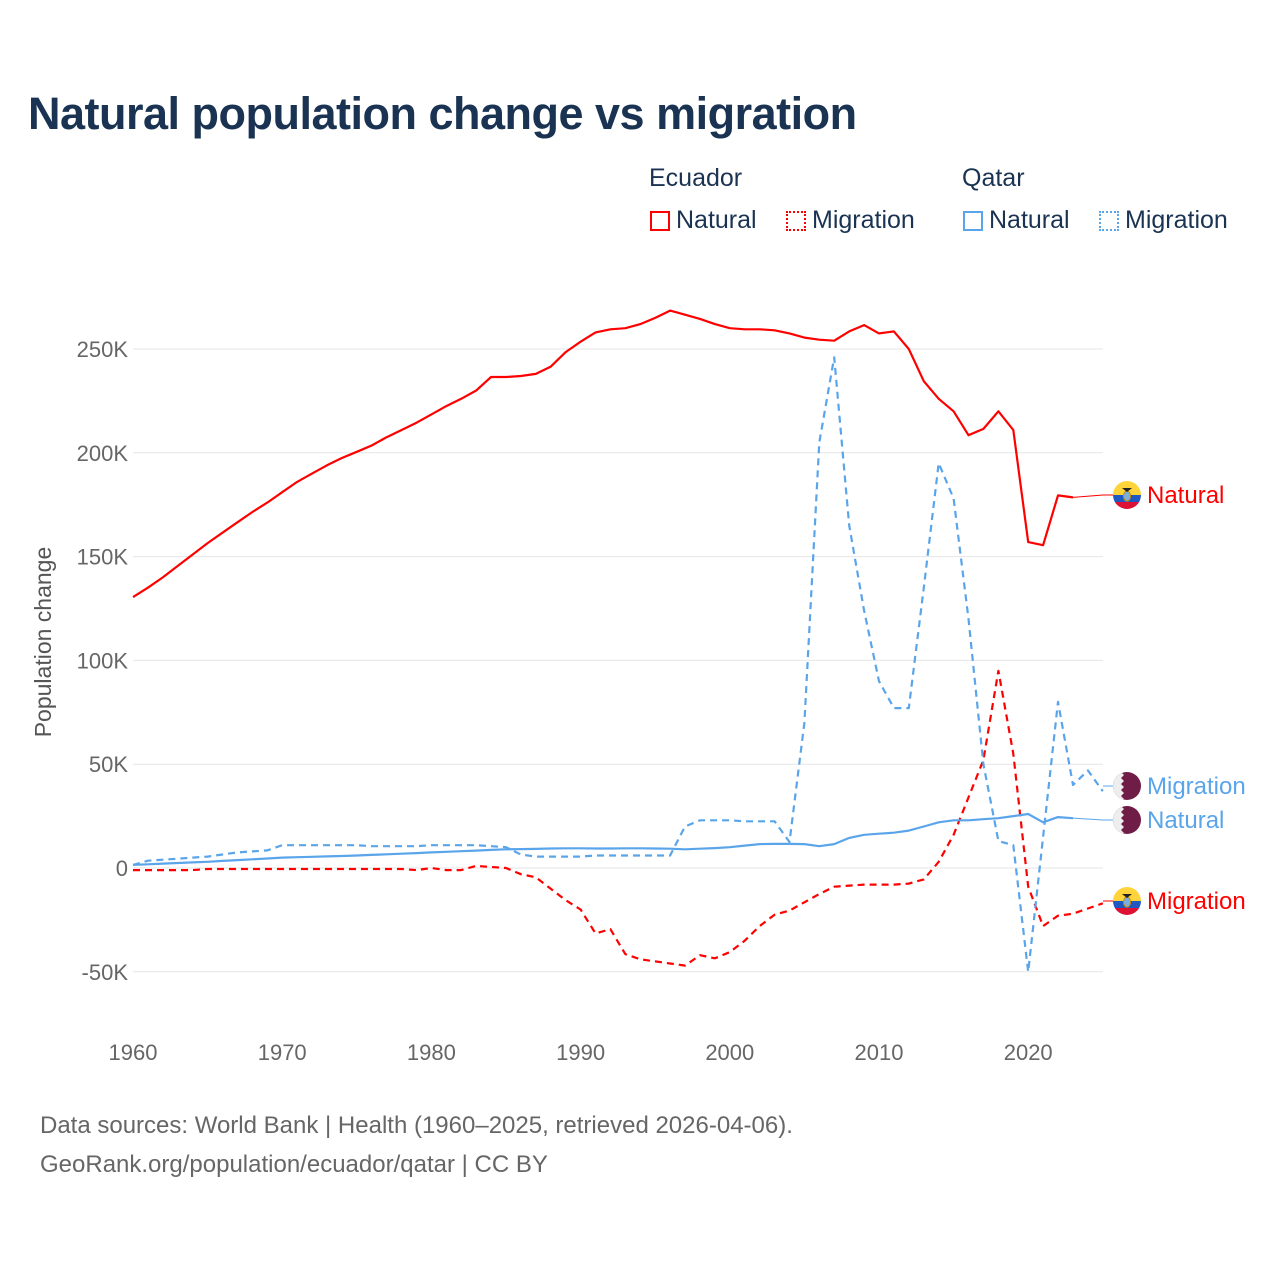 The width and height of the screenshot is (1280, 1280). What do you see at coordinates (431, 1052) in the screenshot?
I see `x-tick-label: 1980` at bounding box center [431, 1052].